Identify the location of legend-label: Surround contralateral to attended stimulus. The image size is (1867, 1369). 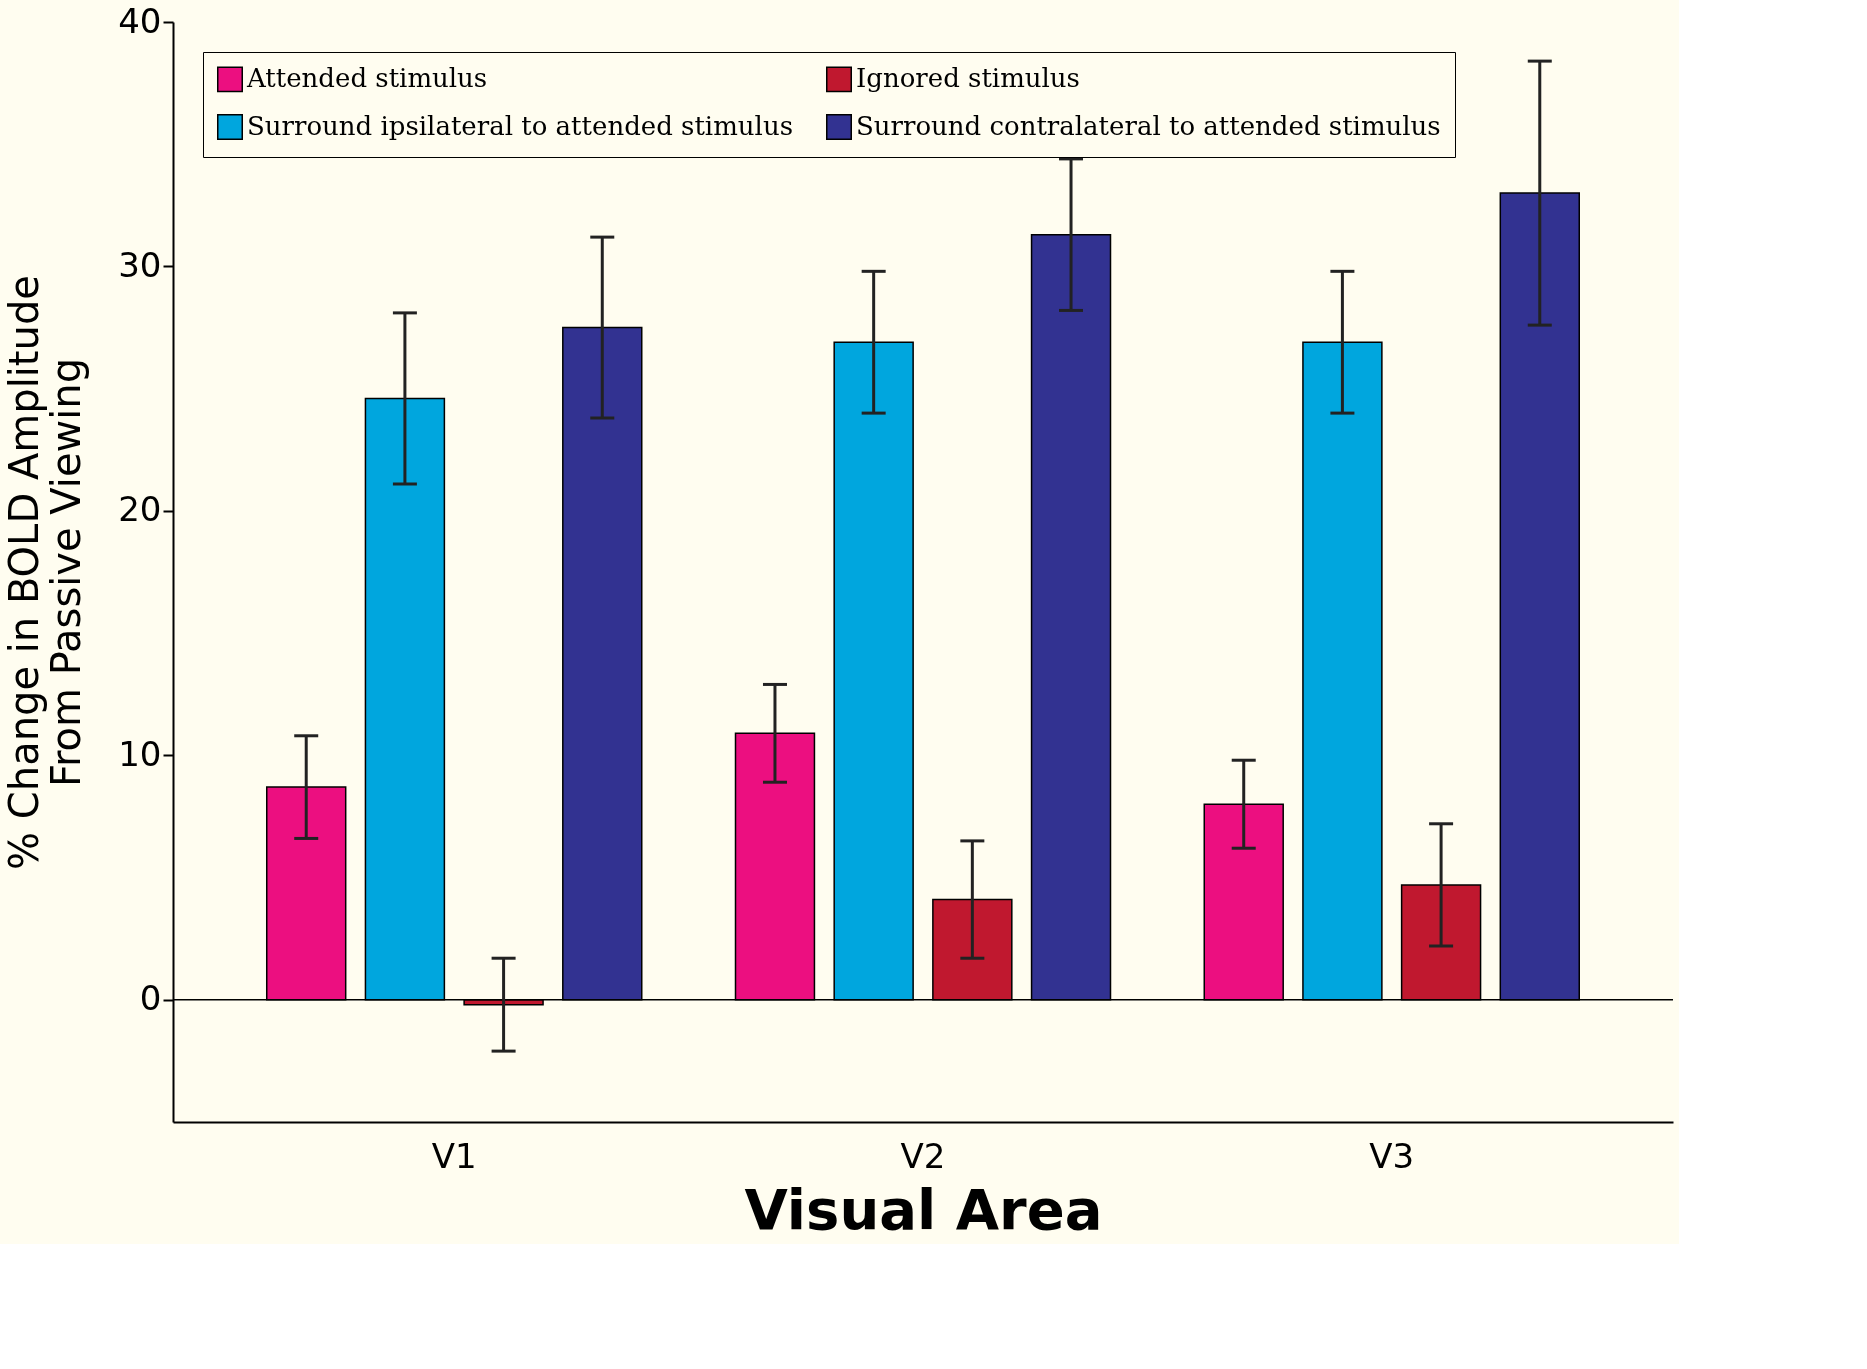
(1148, 126).